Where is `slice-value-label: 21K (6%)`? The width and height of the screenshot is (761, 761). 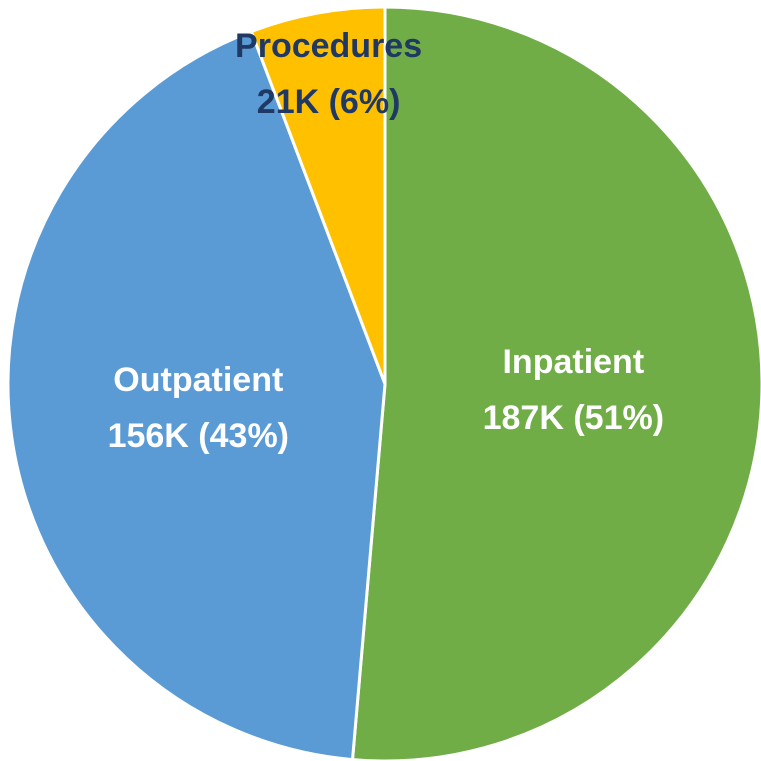 slice-value-label: 21K (6%) is located at coordinates (329, 102).